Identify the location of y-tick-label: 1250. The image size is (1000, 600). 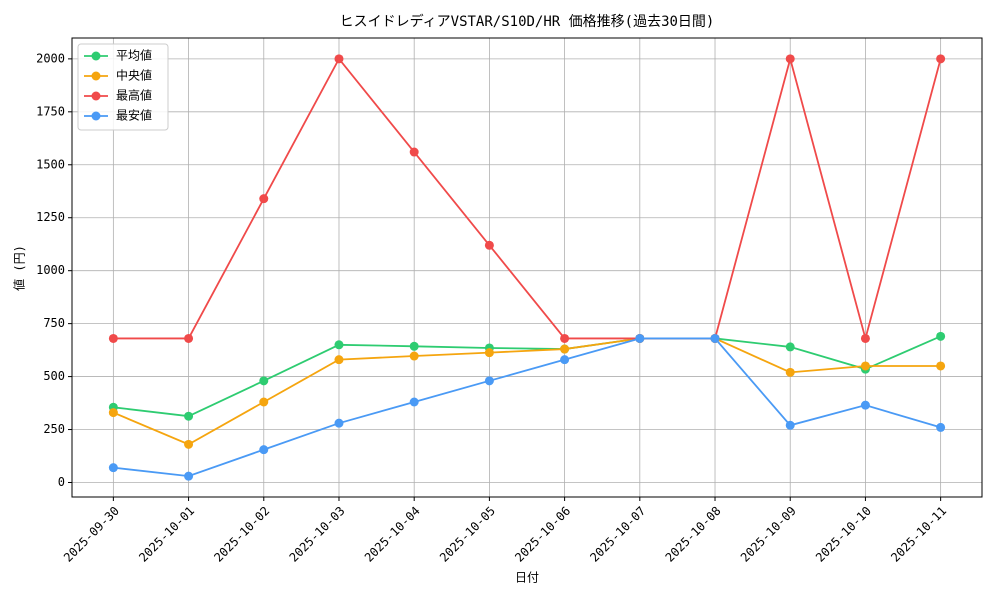
(50, 217).